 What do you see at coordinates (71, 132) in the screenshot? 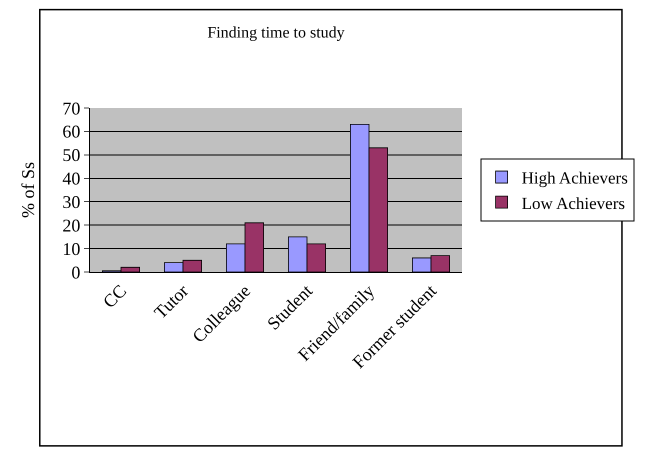
I see `y-tick-label: 60` at bounding box center [71, 132].